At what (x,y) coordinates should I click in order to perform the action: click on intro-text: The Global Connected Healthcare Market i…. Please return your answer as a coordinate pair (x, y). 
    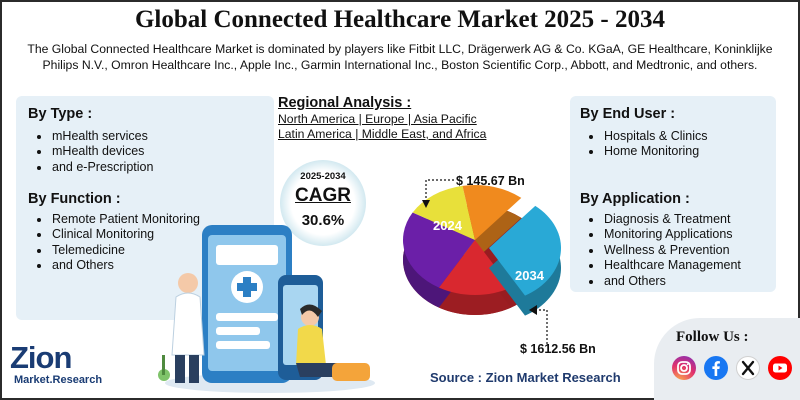
    Looking at the image, I should click on (400, 57).